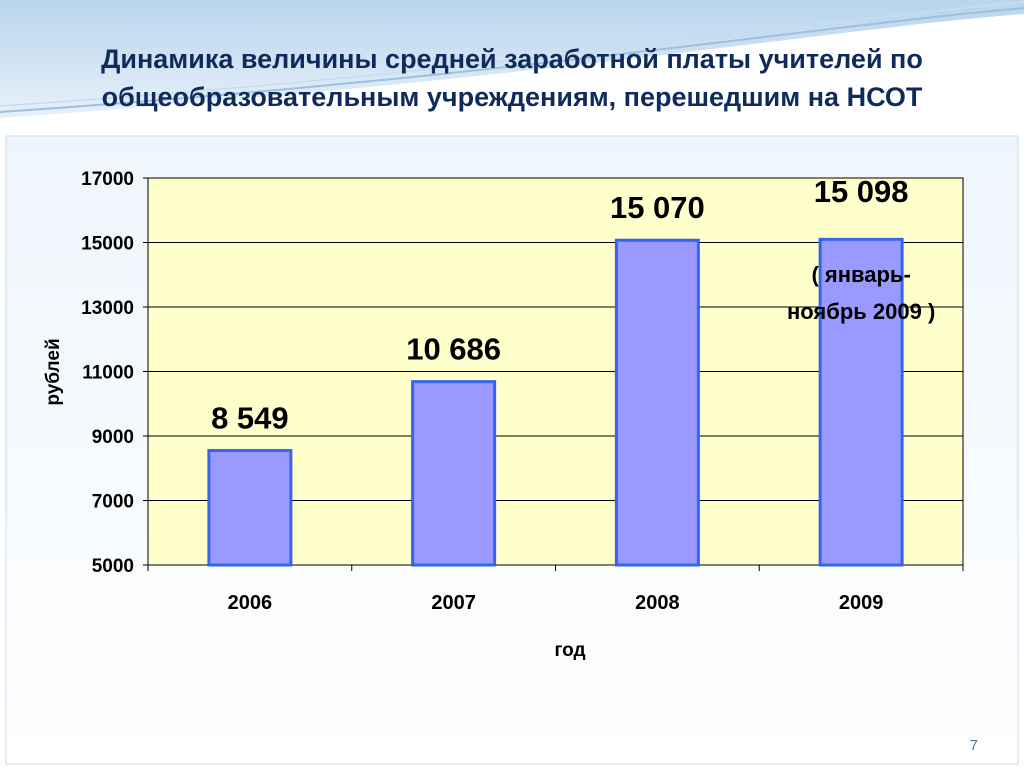  Describe the element at coordinates (250, 418) in the screenshot. I see `data-label-2006: 8 549` at that location.